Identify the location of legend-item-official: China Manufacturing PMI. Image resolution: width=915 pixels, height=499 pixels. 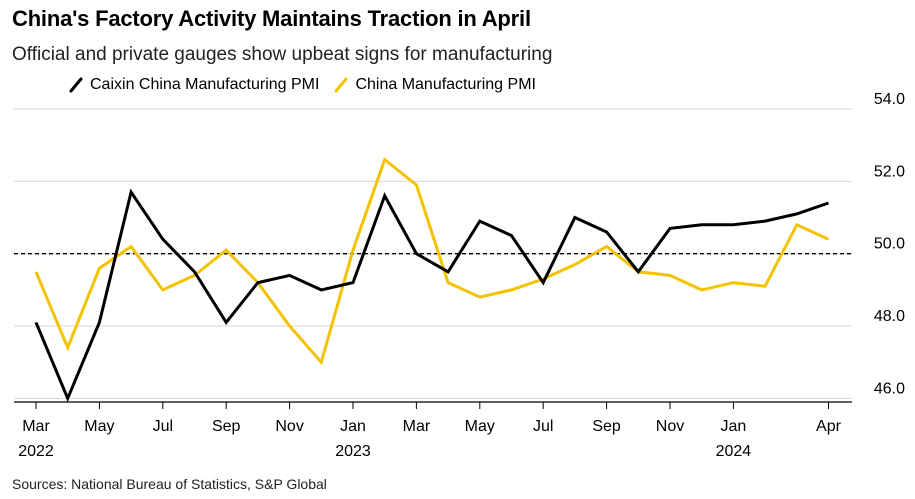
(434, 85).